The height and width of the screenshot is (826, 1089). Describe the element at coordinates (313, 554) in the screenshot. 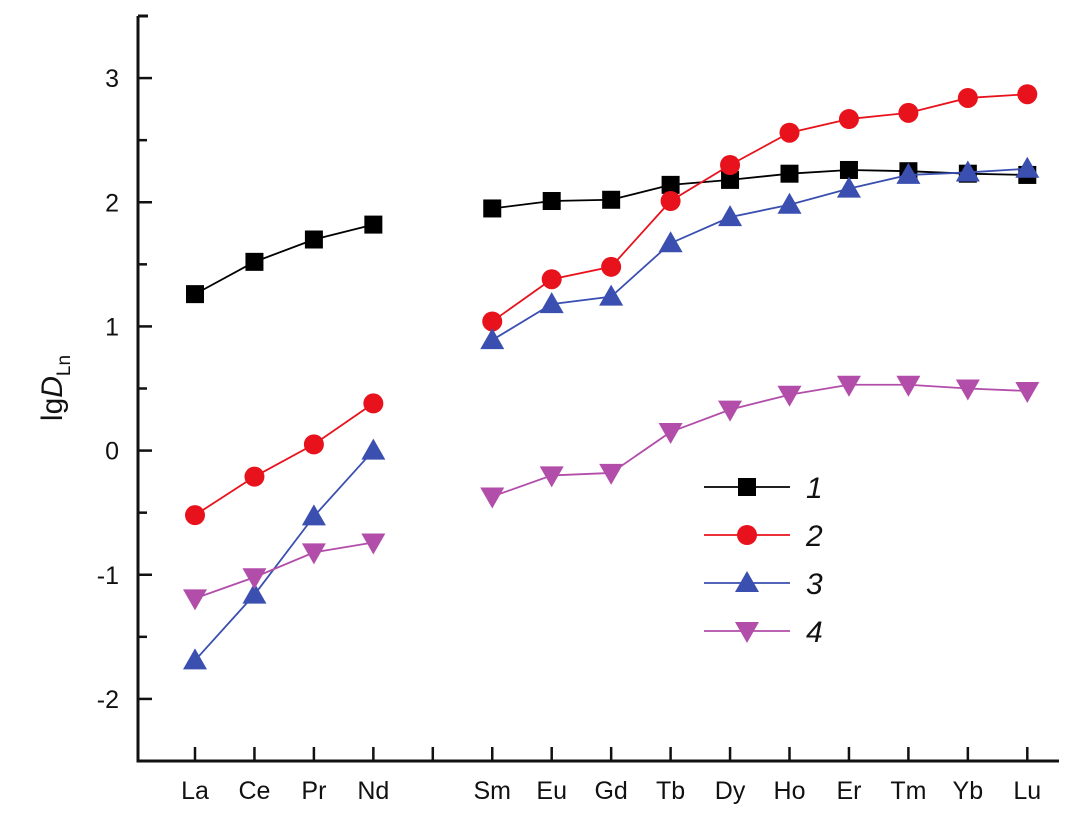

I see `data-point-series-4-Pr` at that location.